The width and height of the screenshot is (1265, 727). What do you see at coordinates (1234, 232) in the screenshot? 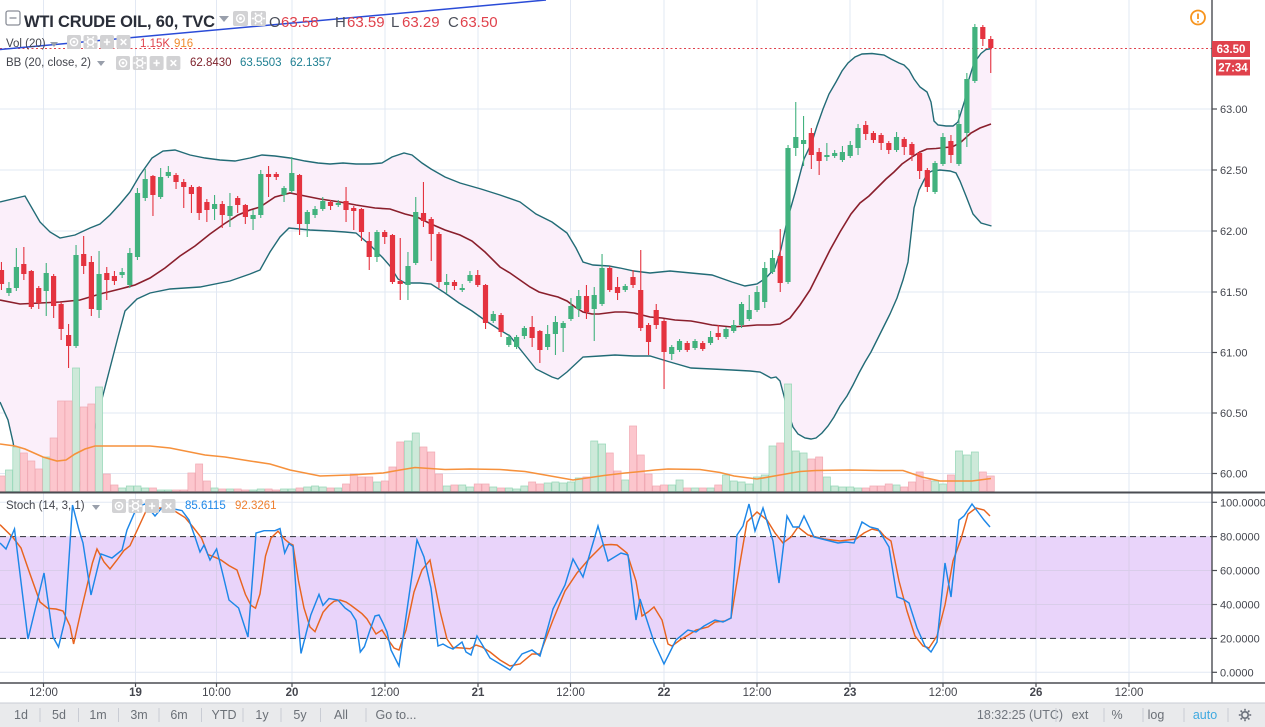
I see `svg-text: 62.00` at bounding box center [1234, 232].